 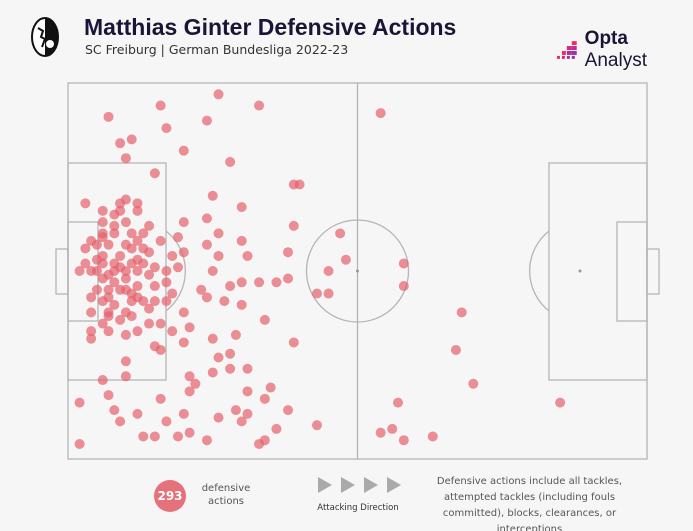 I want to click on brand-analyst: Analyst, so click(x=615, y=60).